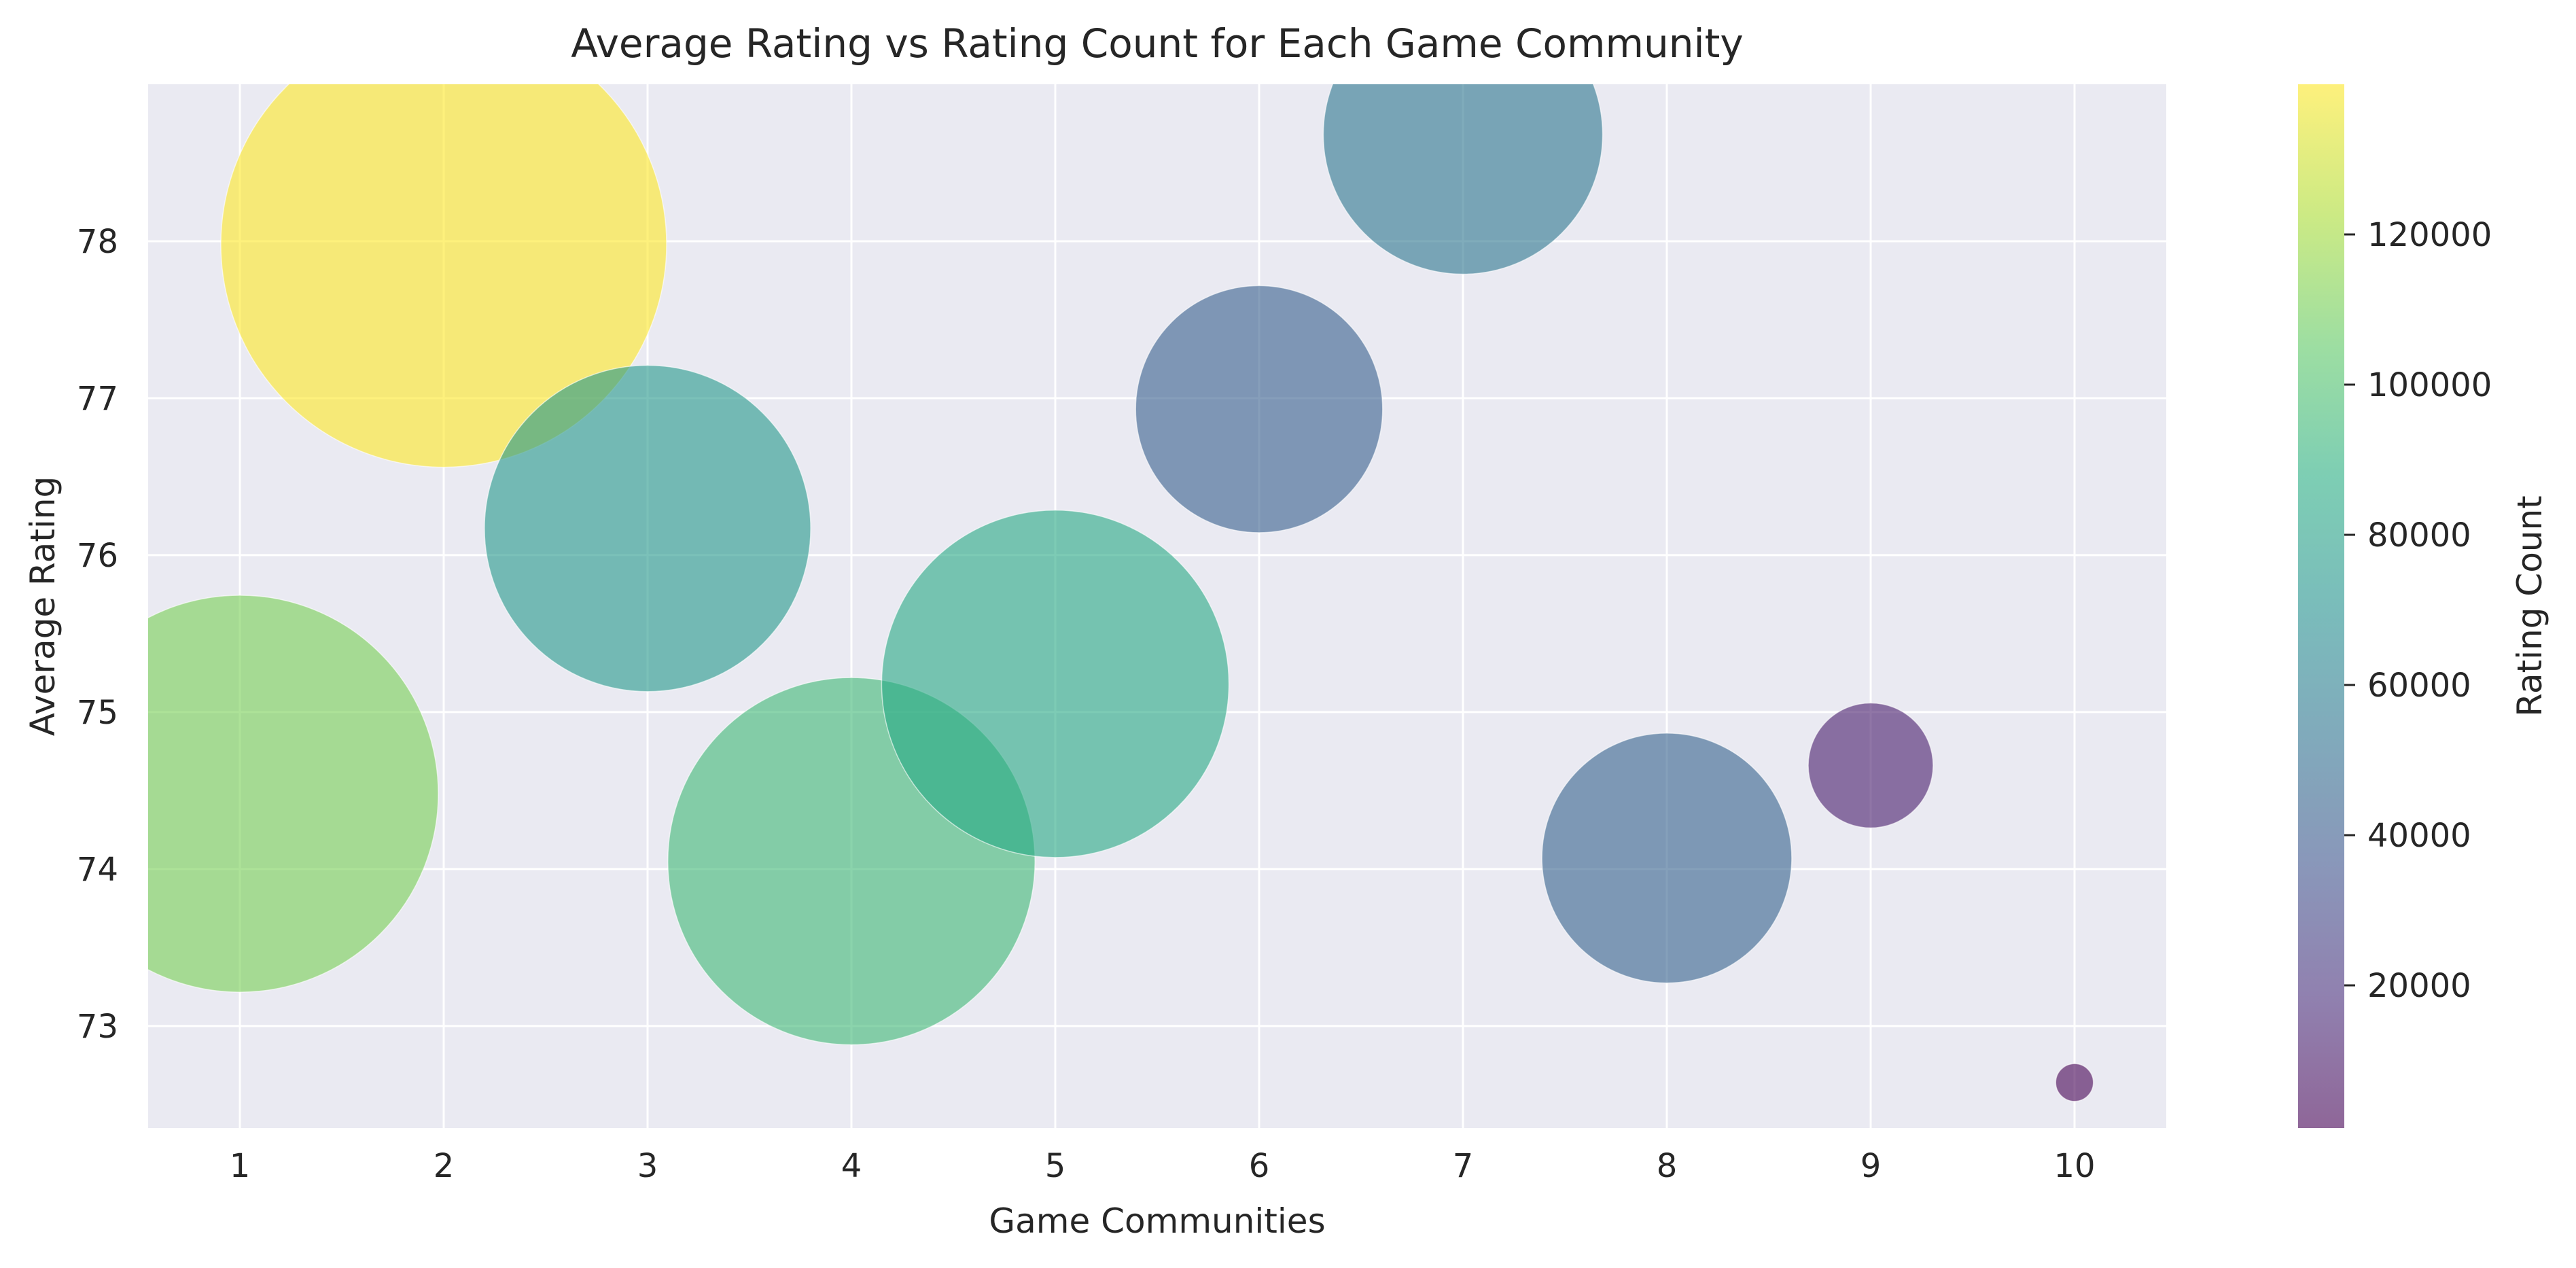  I want to click on x-tick-label: 4, so click(851, 1166).